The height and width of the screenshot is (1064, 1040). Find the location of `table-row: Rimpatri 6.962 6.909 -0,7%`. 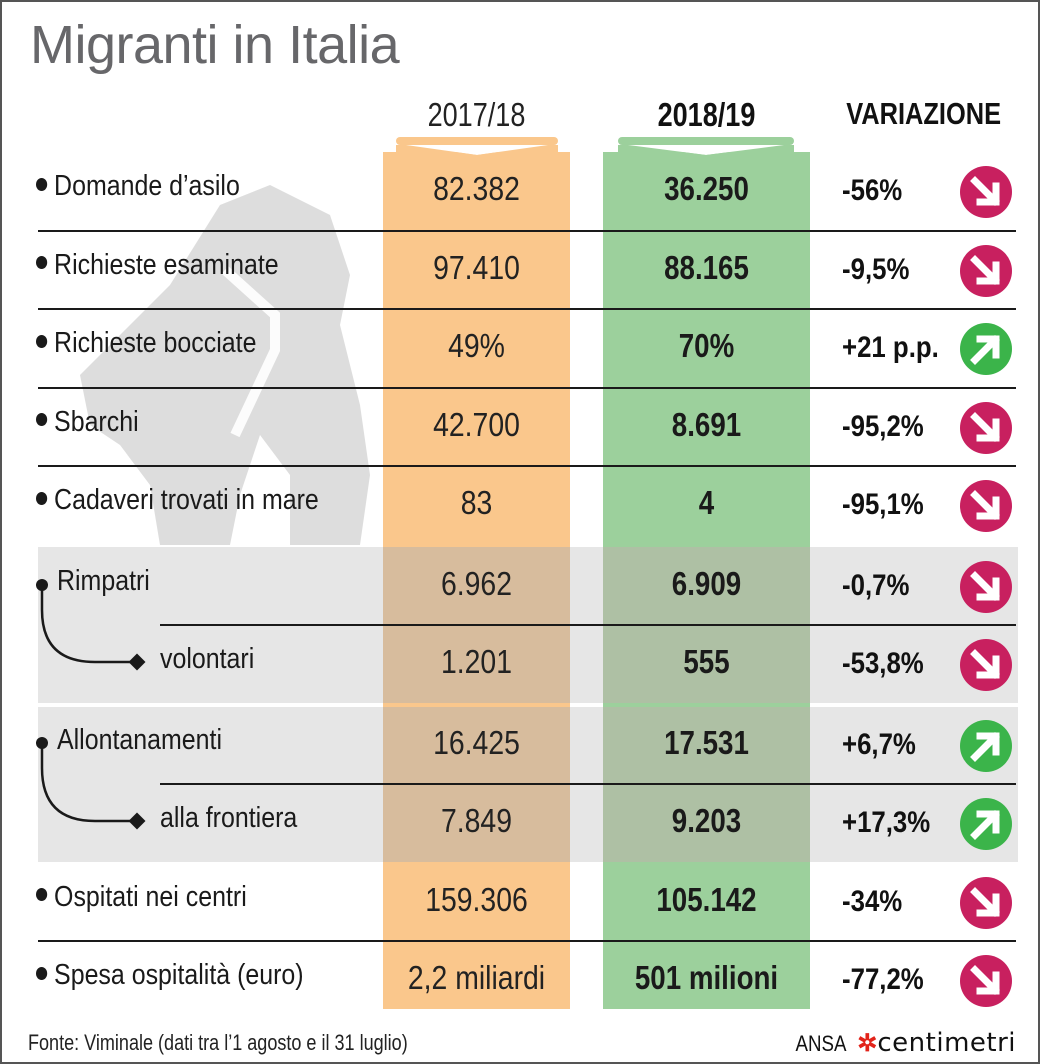

table-row: Rimpatri 6.962 6.909 -0,7% is located at coordinates (520, 586).